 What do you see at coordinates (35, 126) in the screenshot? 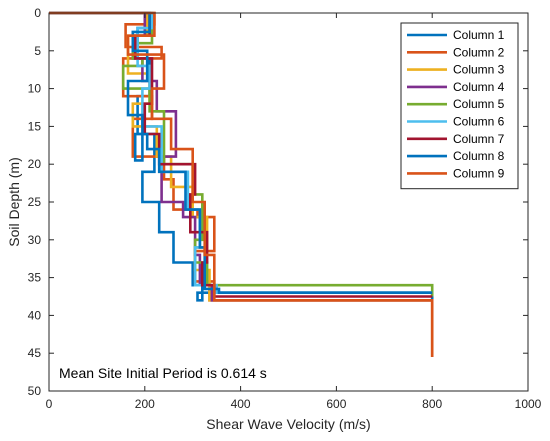
I see `y-tick-label: 15` at bounding box center [35, 126].